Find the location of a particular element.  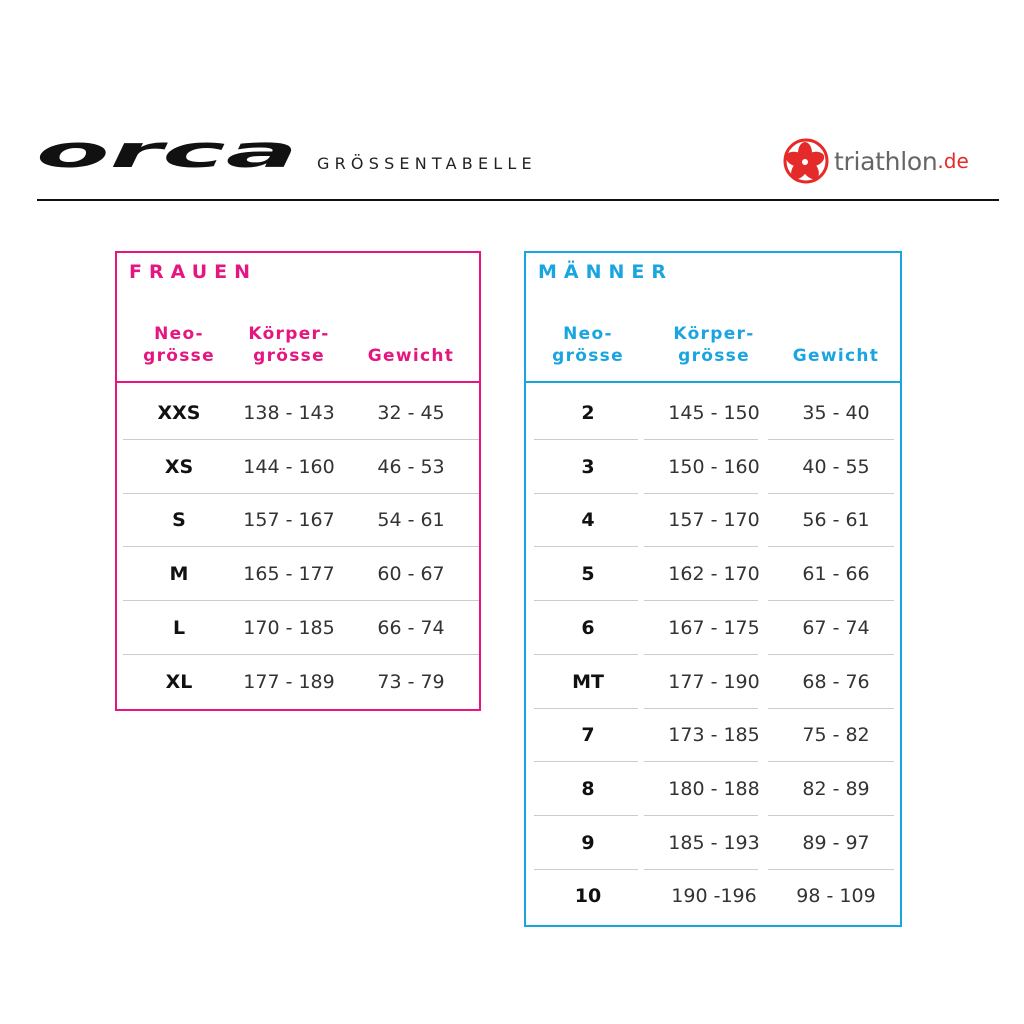

table-row: XL 177 - 189 73 - 79 is located at coordinates (298, 682).